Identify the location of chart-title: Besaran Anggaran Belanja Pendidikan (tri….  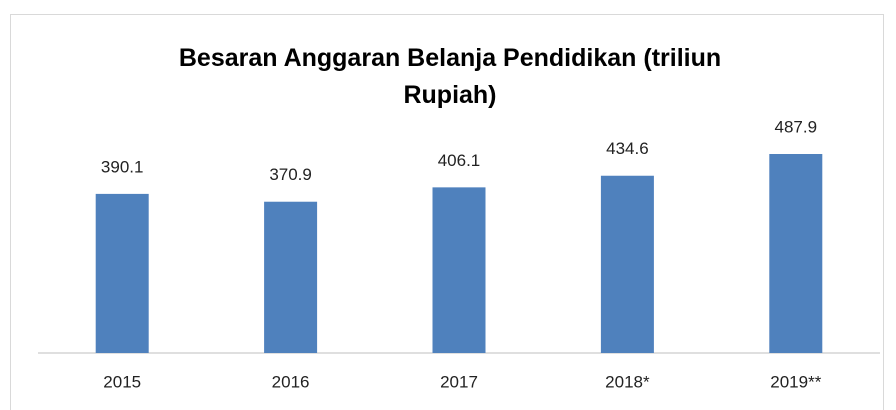
(450, 76).